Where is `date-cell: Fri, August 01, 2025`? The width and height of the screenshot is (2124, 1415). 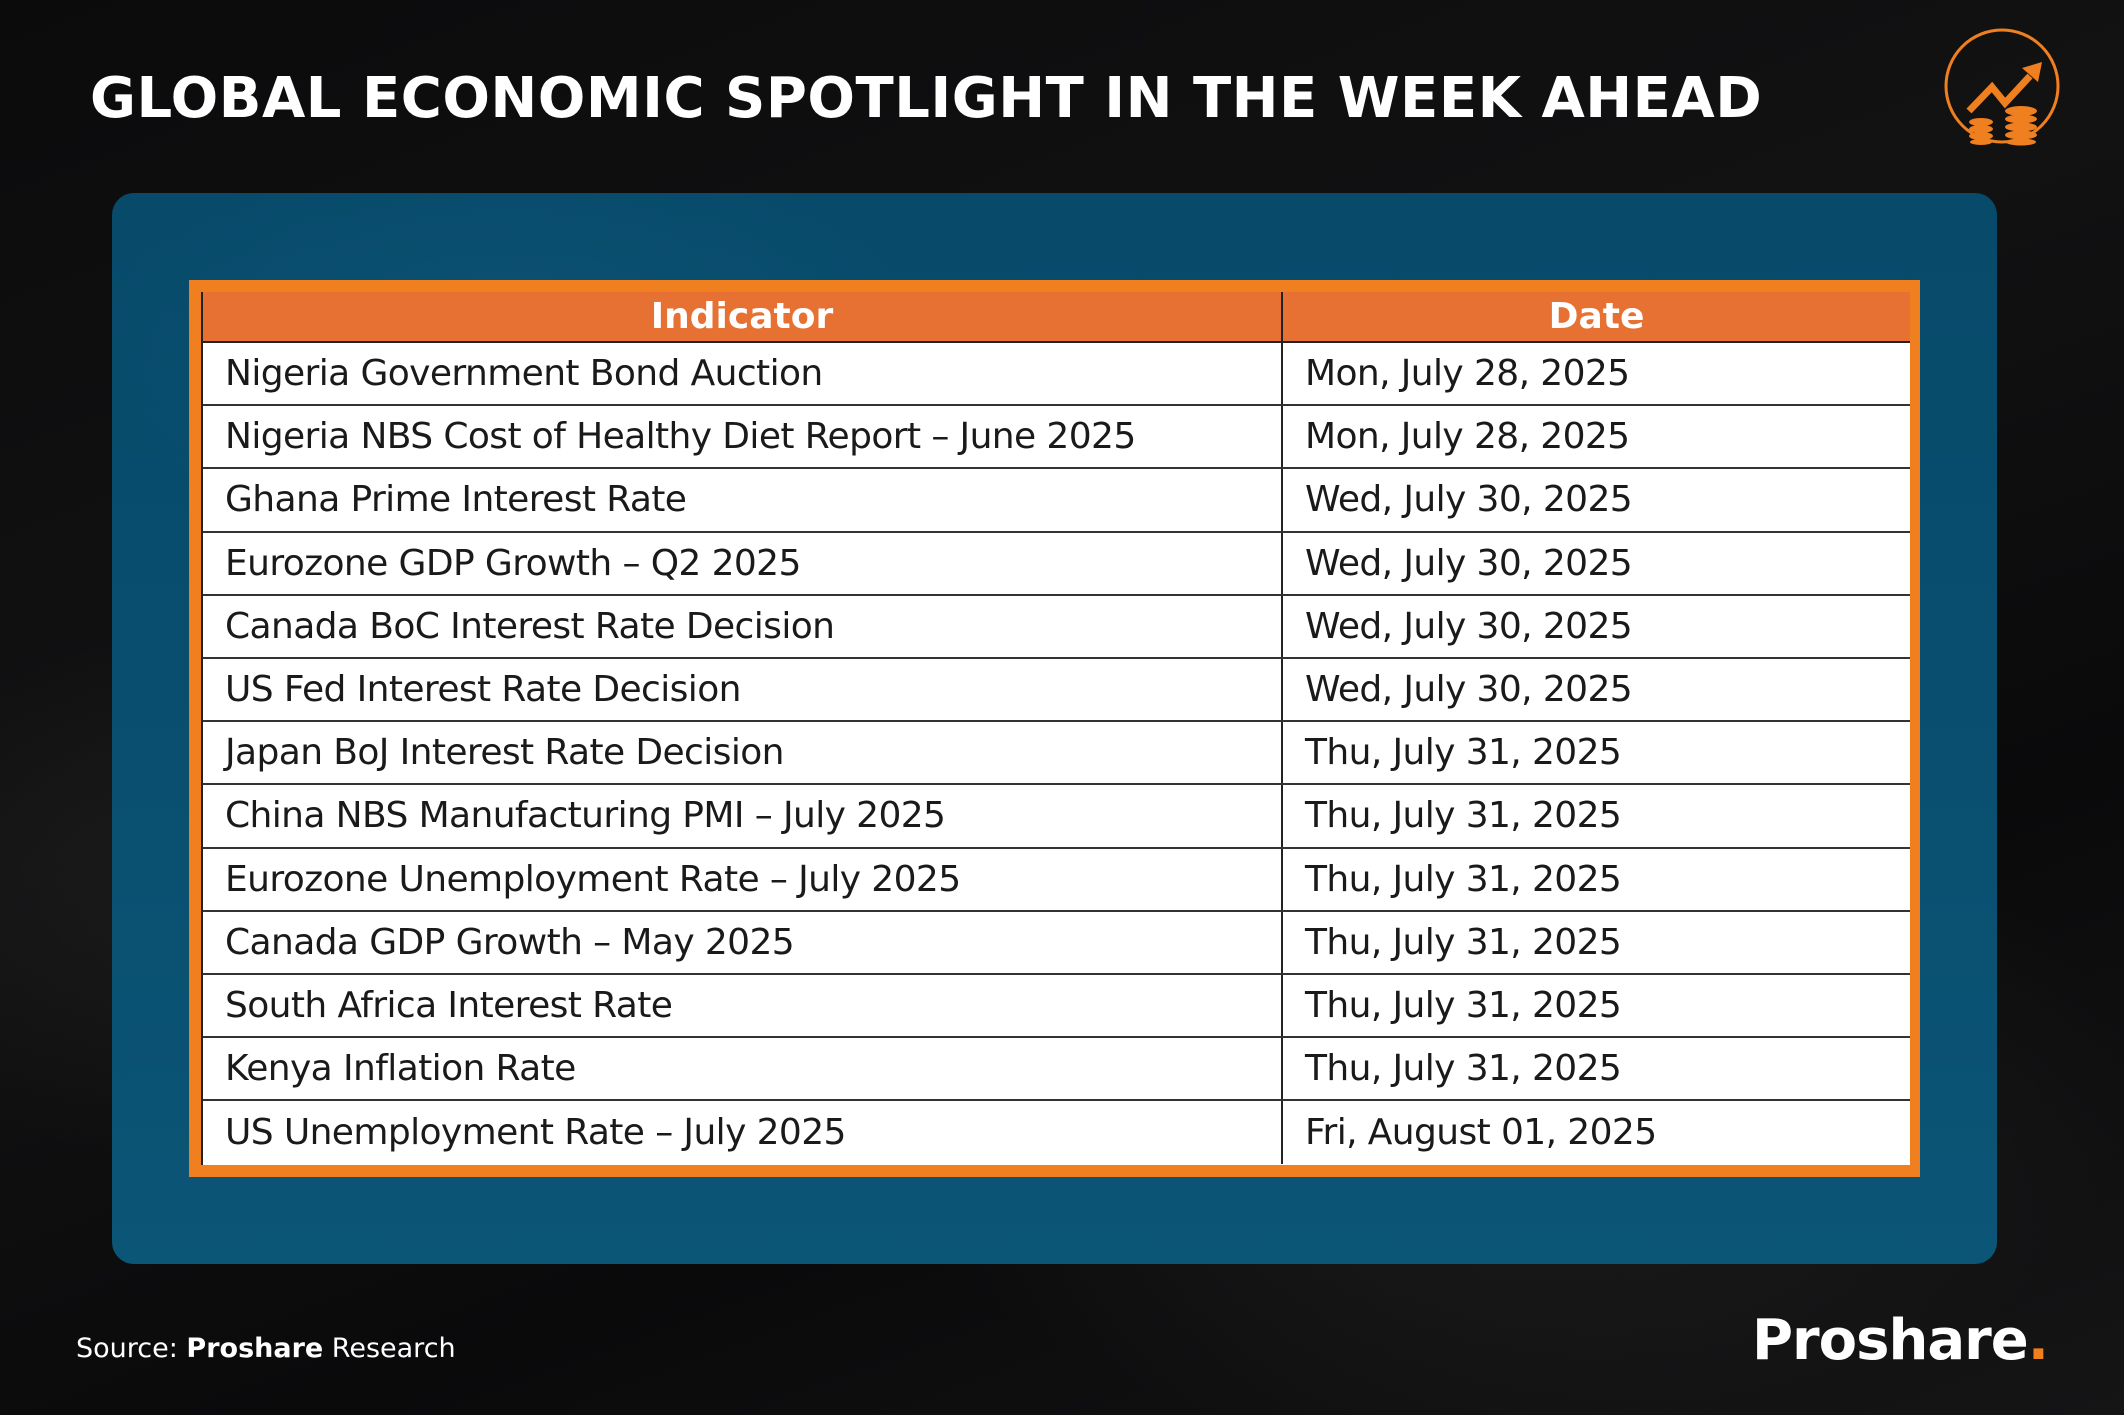 date-cell: Fri, August 01, 2025 is located at coordinates (1481, 1133).